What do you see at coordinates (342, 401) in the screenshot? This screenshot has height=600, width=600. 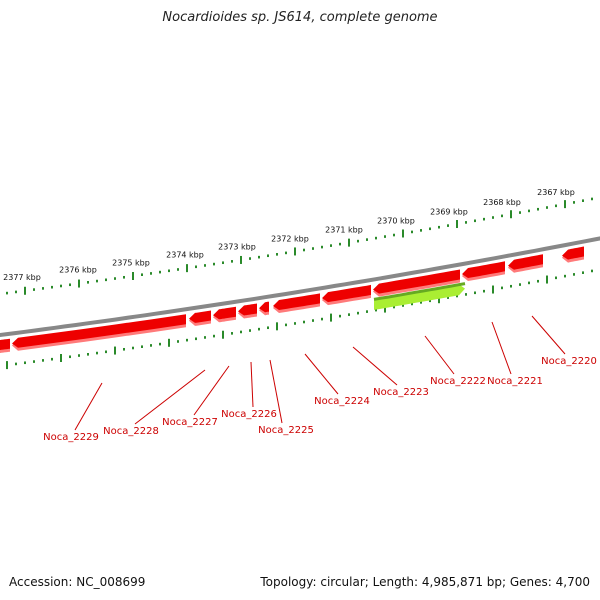 I see `gene-label: Noca_2224` at bounding box center [342, 401].